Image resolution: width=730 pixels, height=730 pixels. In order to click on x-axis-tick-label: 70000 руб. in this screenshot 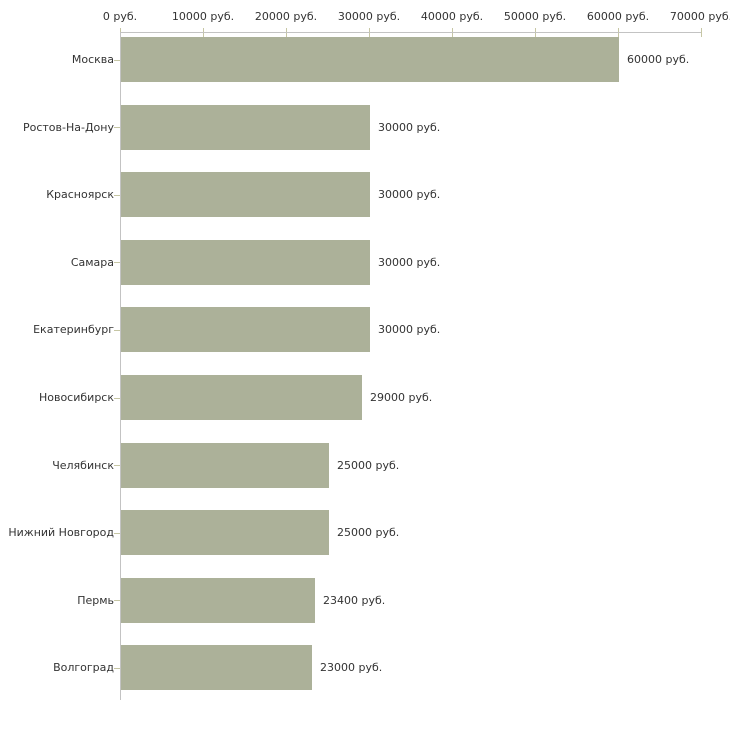, I will do `click(699, 16)`.